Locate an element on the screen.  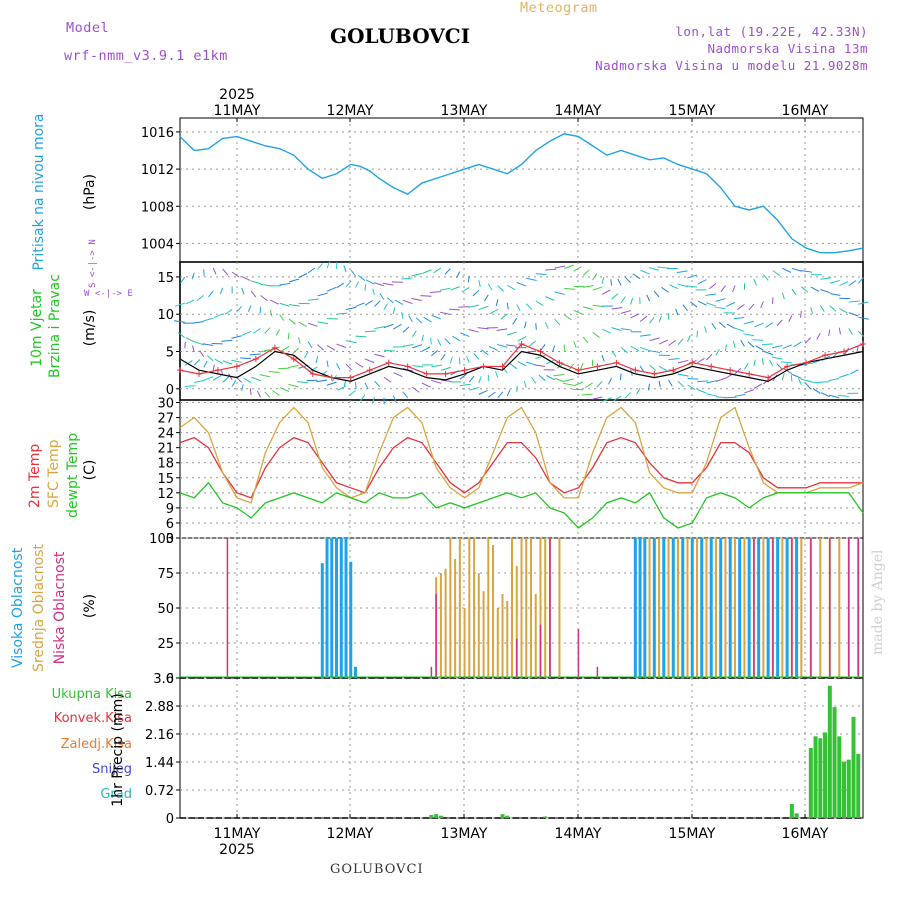
ytick-label-precip-5: 3.6 is located at coordinates (163, 679).